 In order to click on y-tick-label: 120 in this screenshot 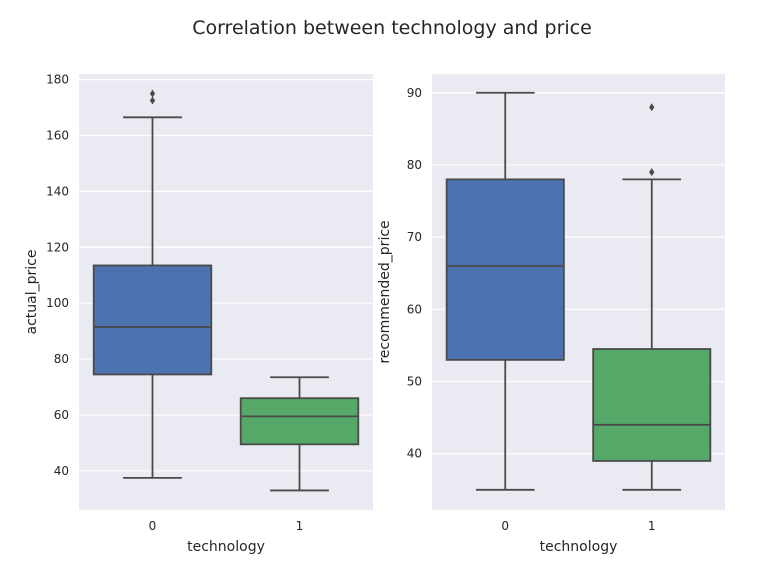, I will do `click(57, 247)`.